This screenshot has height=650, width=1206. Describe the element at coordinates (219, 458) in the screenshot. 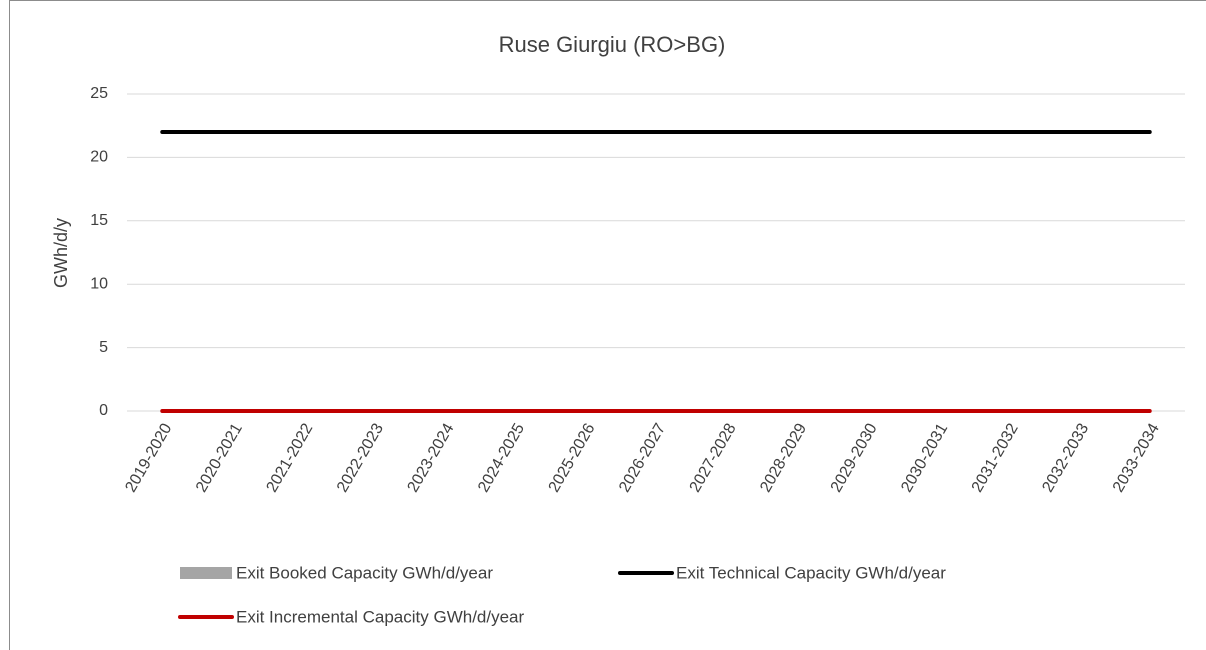

I see `x-tick-label: 2020-2021` at that location.